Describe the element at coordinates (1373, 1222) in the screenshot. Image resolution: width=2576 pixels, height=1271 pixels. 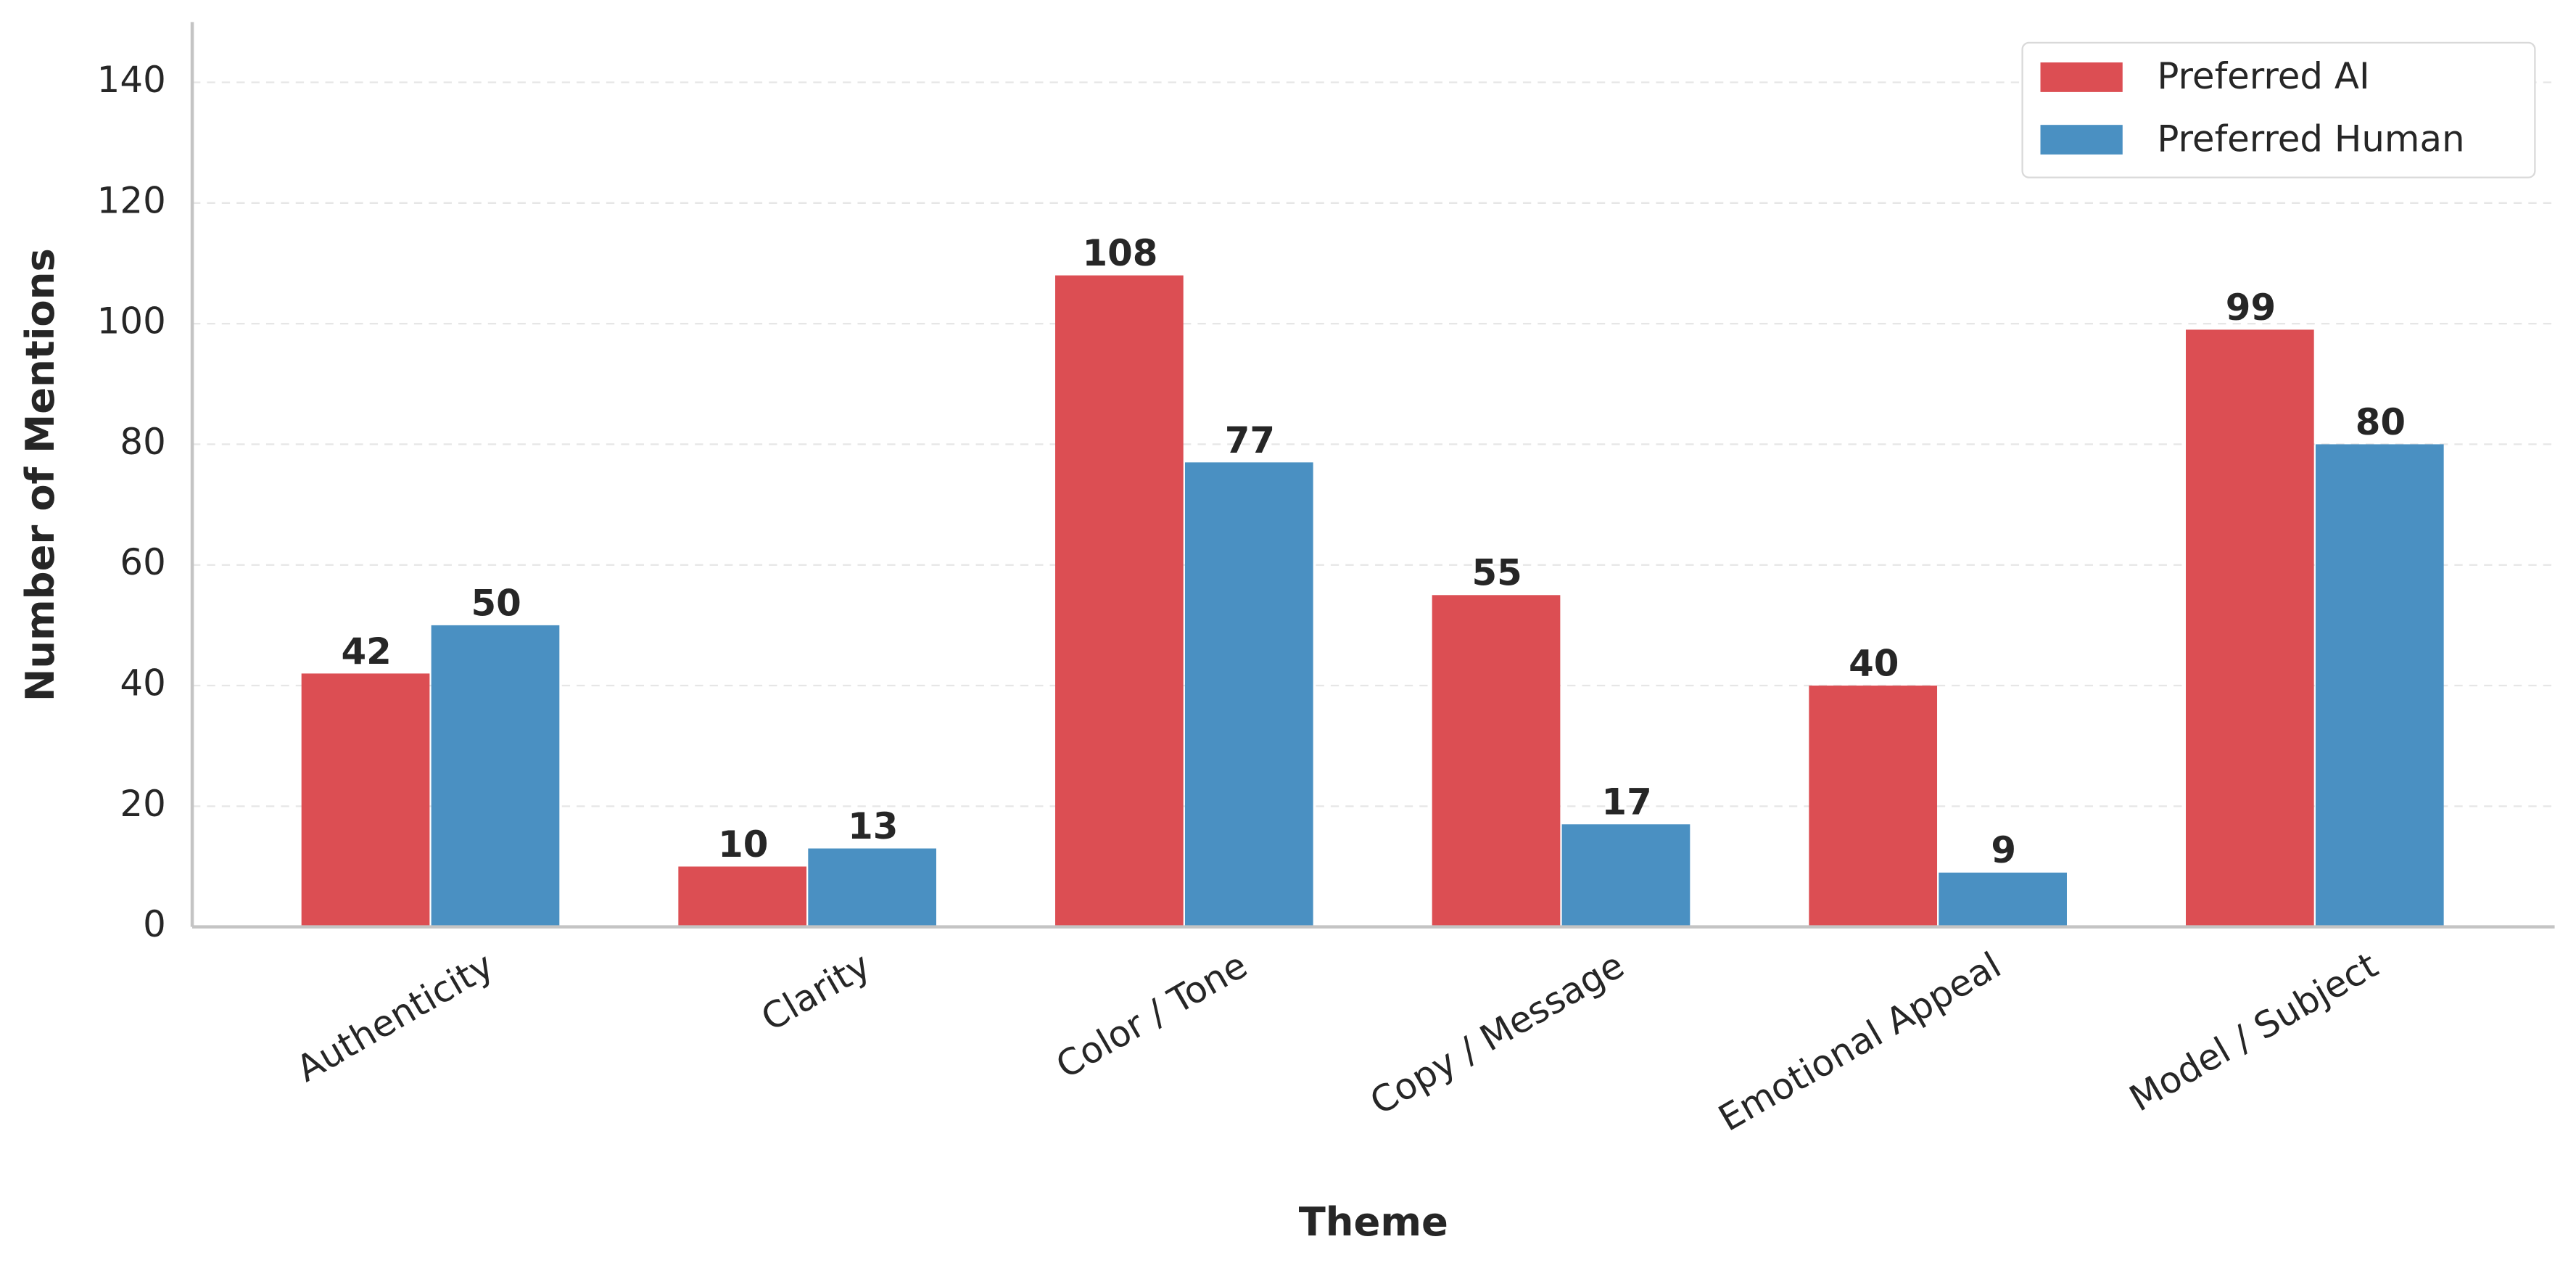
I see `x-axis-label: Theme` at that location.